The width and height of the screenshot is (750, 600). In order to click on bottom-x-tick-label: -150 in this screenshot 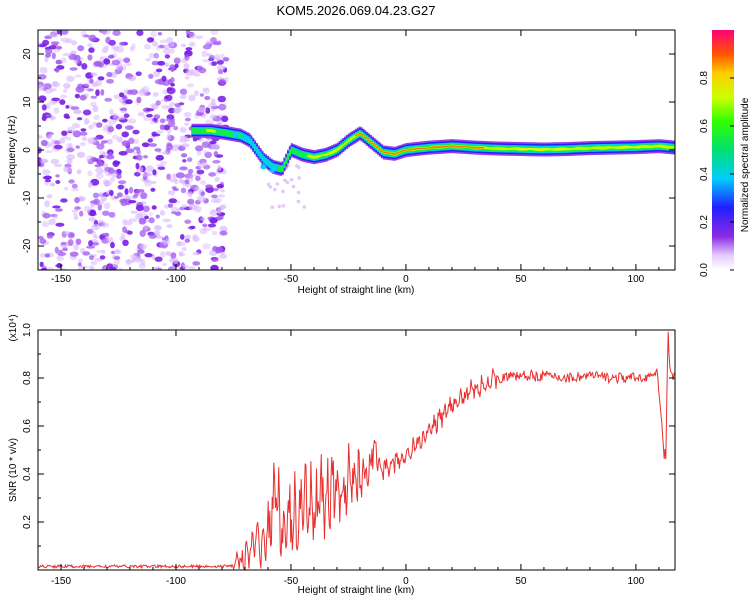, I will do `click(61, 581)`.